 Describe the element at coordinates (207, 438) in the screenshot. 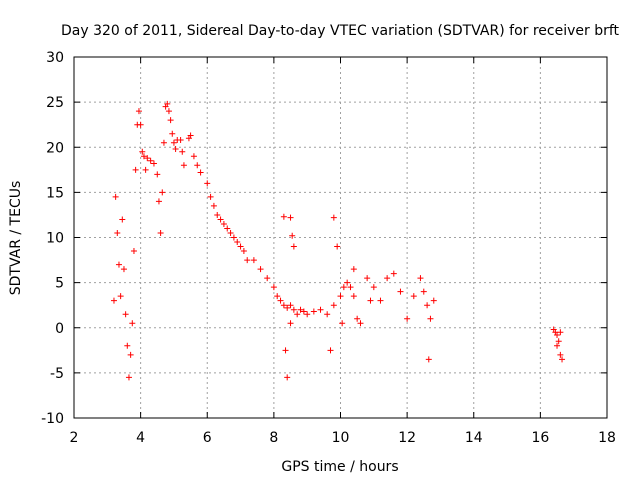

I see `x-tick-label: 6` at that location.